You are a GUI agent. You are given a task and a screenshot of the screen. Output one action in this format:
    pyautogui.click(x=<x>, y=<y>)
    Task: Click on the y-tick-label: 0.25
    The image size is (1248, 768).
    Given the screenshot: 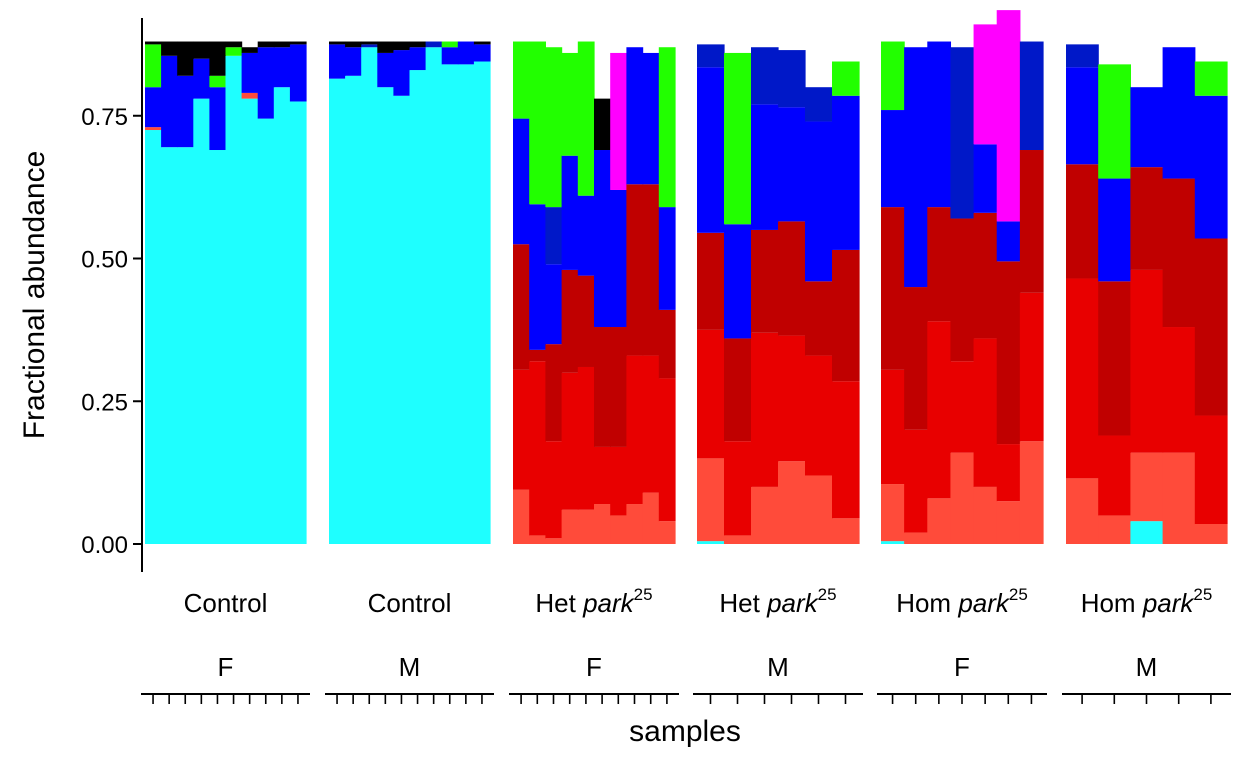 What is the action you would take?
    pyautogui.click(x=104, y=402)
    